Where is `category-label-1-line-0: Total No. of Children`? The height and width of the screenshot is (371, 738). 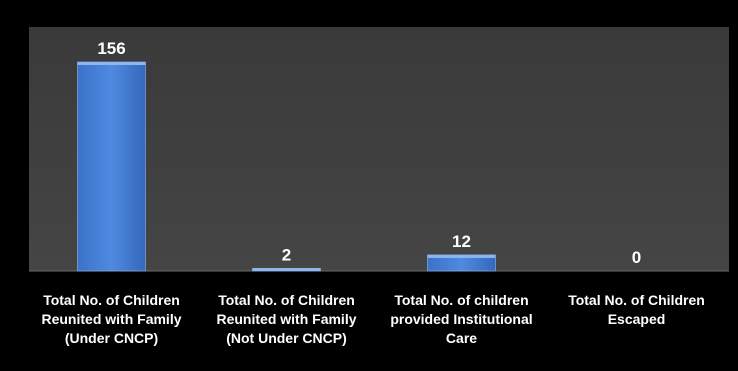 category-label-1-line-0: Total No. of Children is located at coordinates (286, 300).